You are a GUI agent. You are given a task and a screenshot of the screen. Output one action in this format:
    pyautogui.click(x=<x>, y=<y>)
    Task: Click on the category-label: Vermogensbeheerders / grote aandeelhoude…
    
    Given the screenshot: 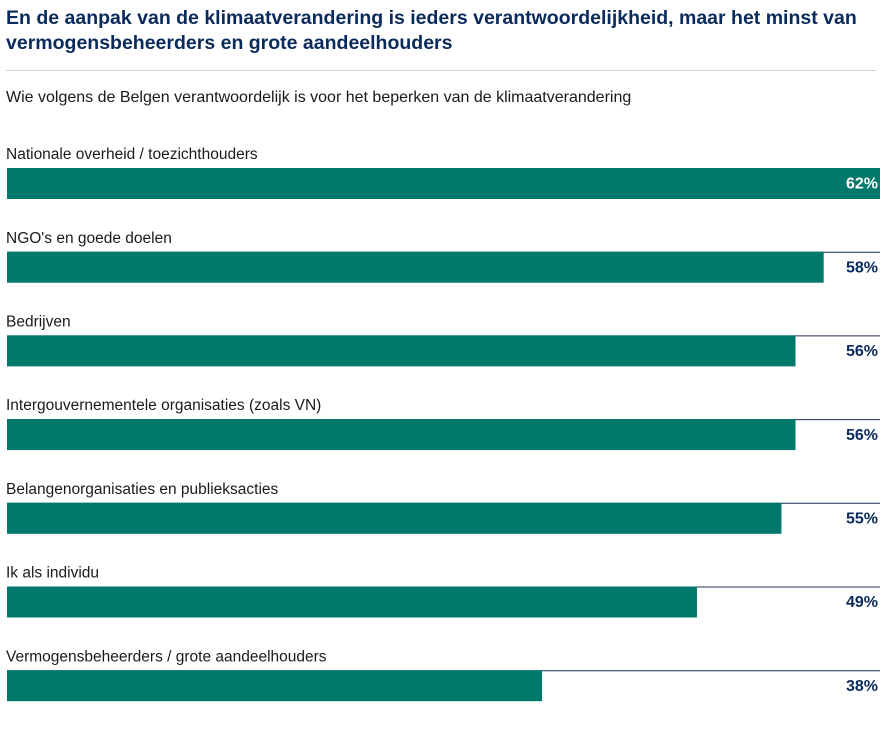 What is the action you would take?
    pyautogui.click(x=166, y=656)
    